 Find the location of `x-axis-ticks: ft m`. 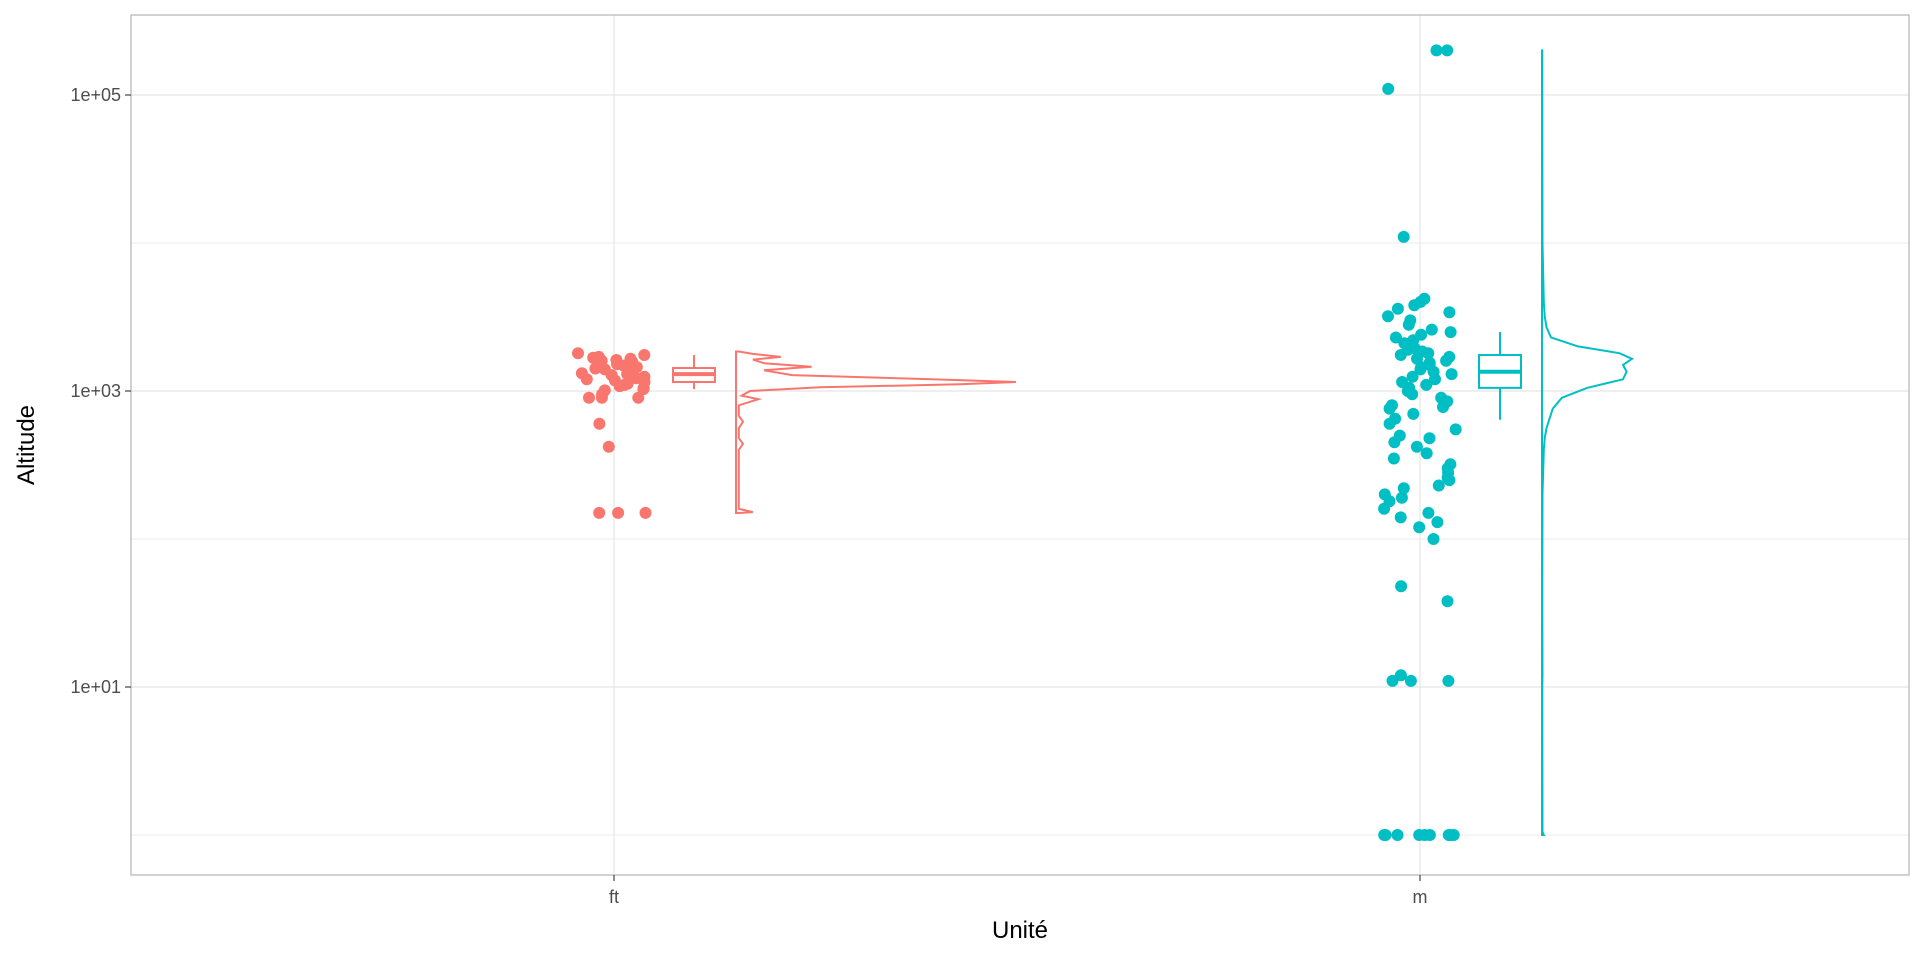

x-axis-ticks: ft m is located at coordinates (1018, 891).